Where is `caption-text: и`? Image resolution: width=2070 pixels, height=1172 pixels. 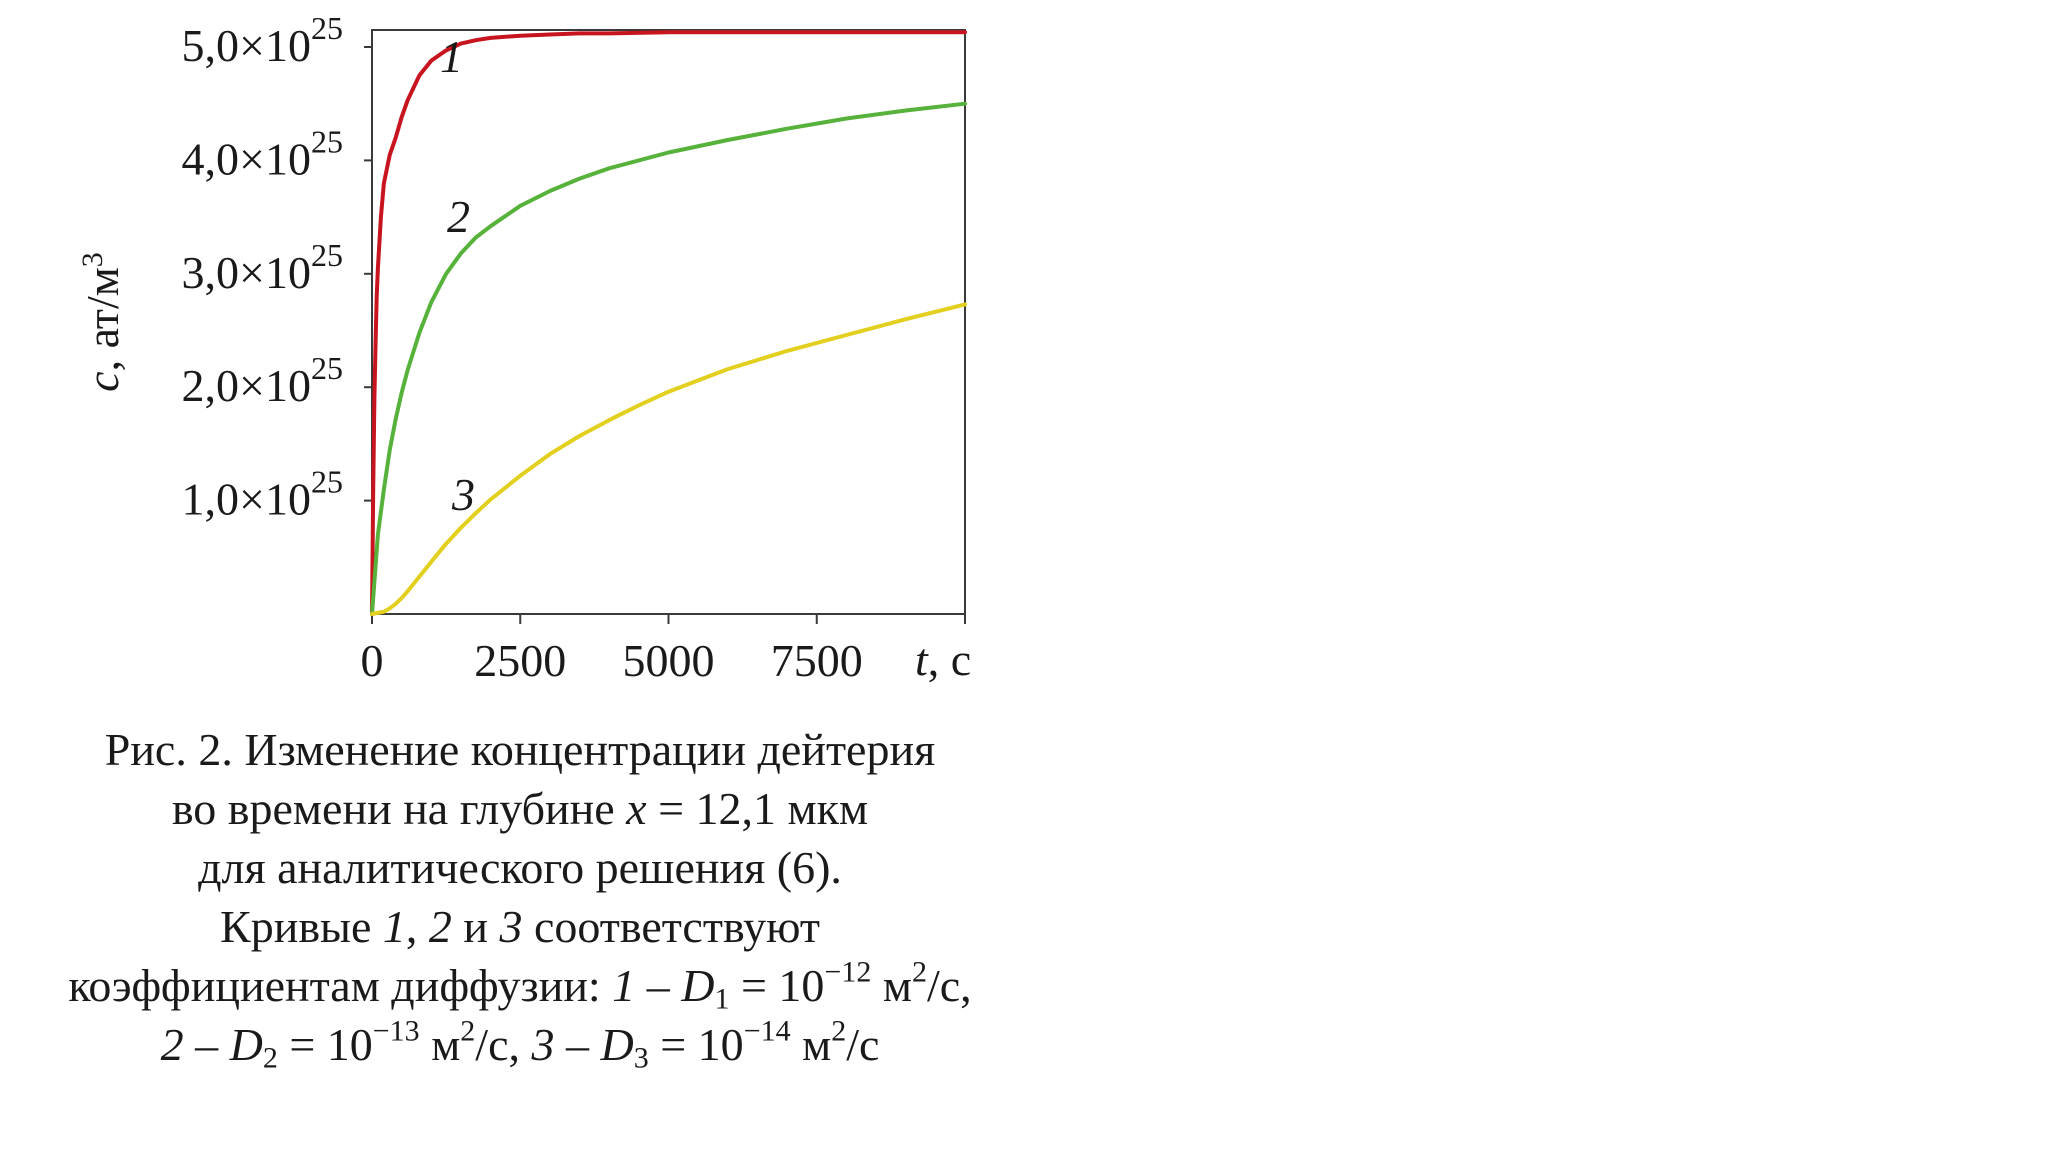
caption-text: и is located at coordinates (475, 926).